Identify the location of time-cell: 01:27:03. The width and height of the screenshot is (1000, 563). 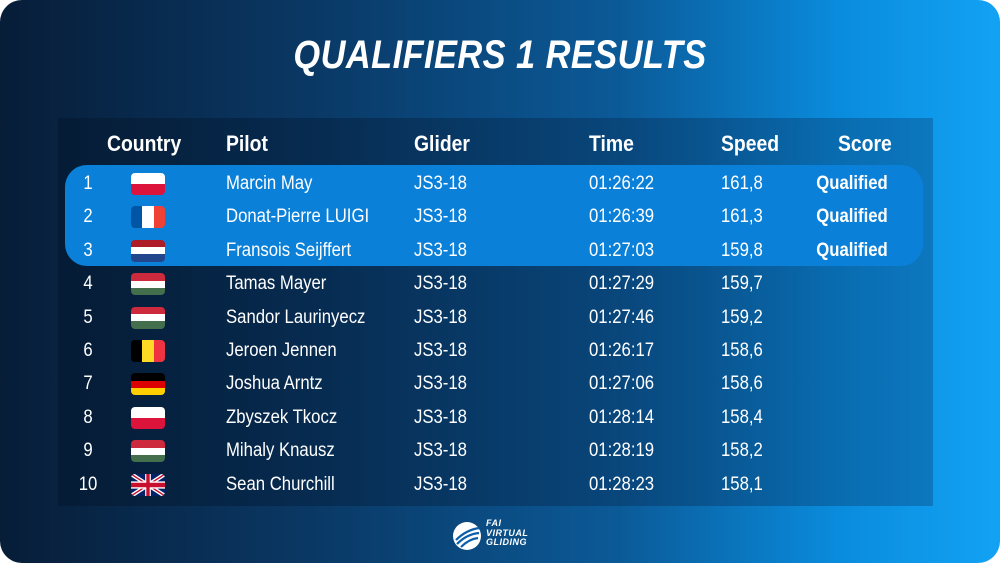
(622, 250).